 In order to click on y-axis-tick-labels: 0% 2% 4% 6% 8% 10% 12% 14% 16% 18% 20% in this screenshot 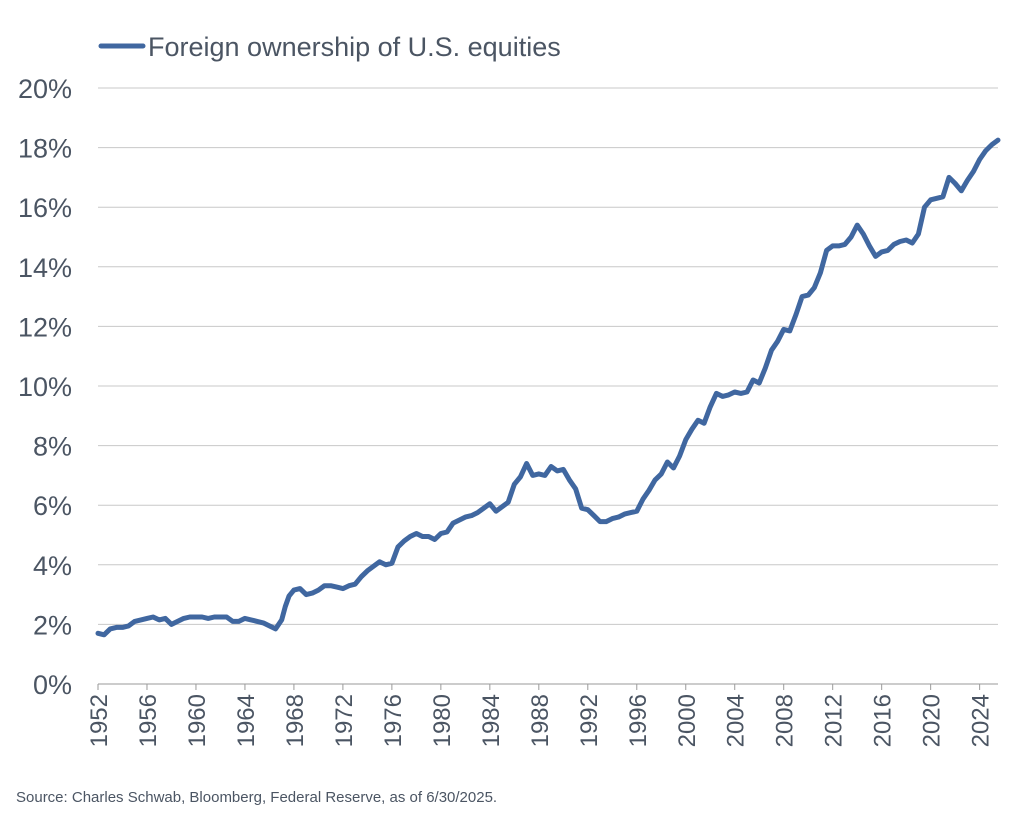, I will do `click(45, 387)`.